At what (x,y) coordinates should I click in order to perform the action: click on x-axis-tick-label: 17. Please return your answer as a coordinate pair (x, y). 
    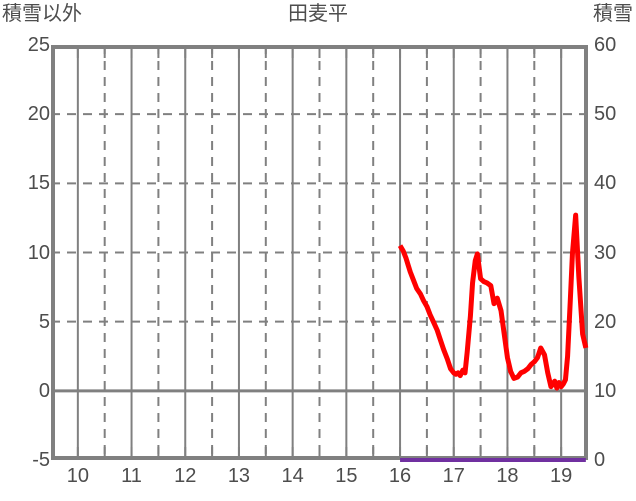
    Looking at the image, I should click on (453, 476).